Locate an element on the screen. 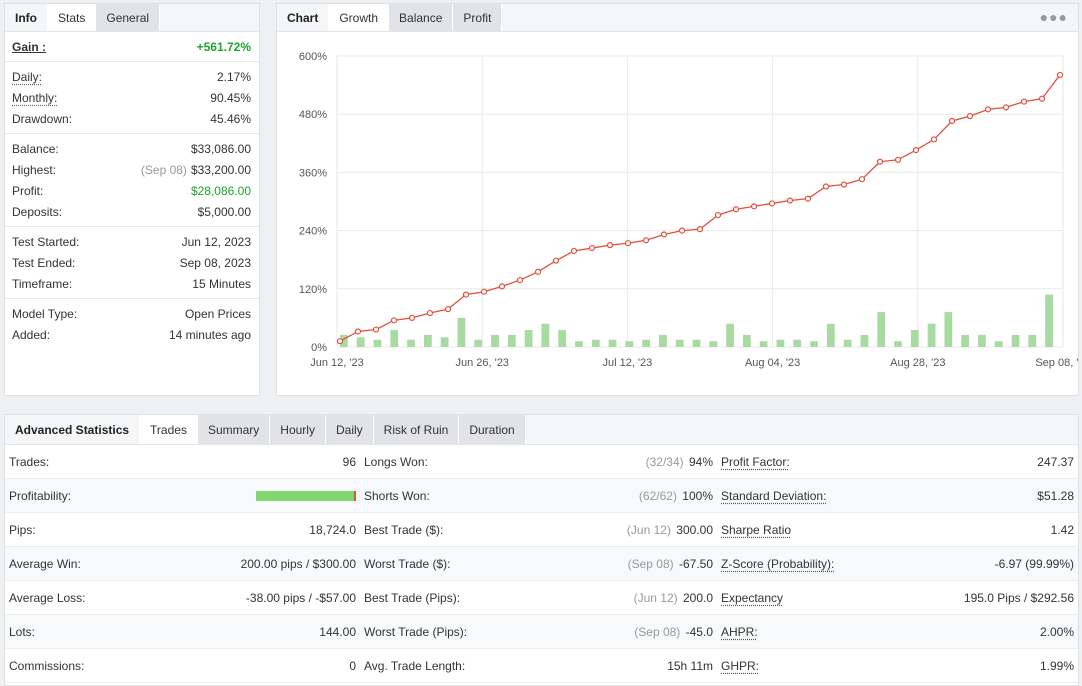  info-row-timeframe: Timeframe: 15 Minutes is located at coordinates (132, 283).